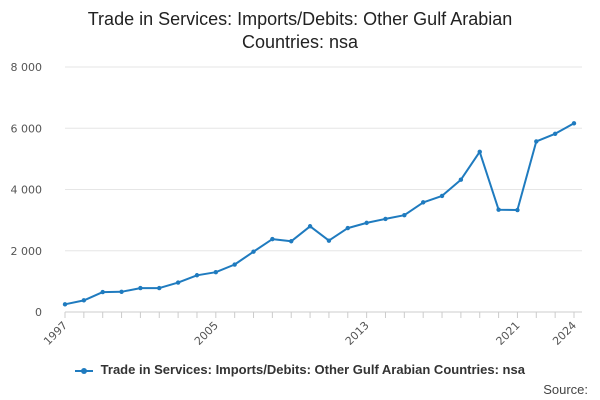  Describe the element at coordinates (508, 333) in the screenshot. I see `x-tick-label: 2021` at that location.